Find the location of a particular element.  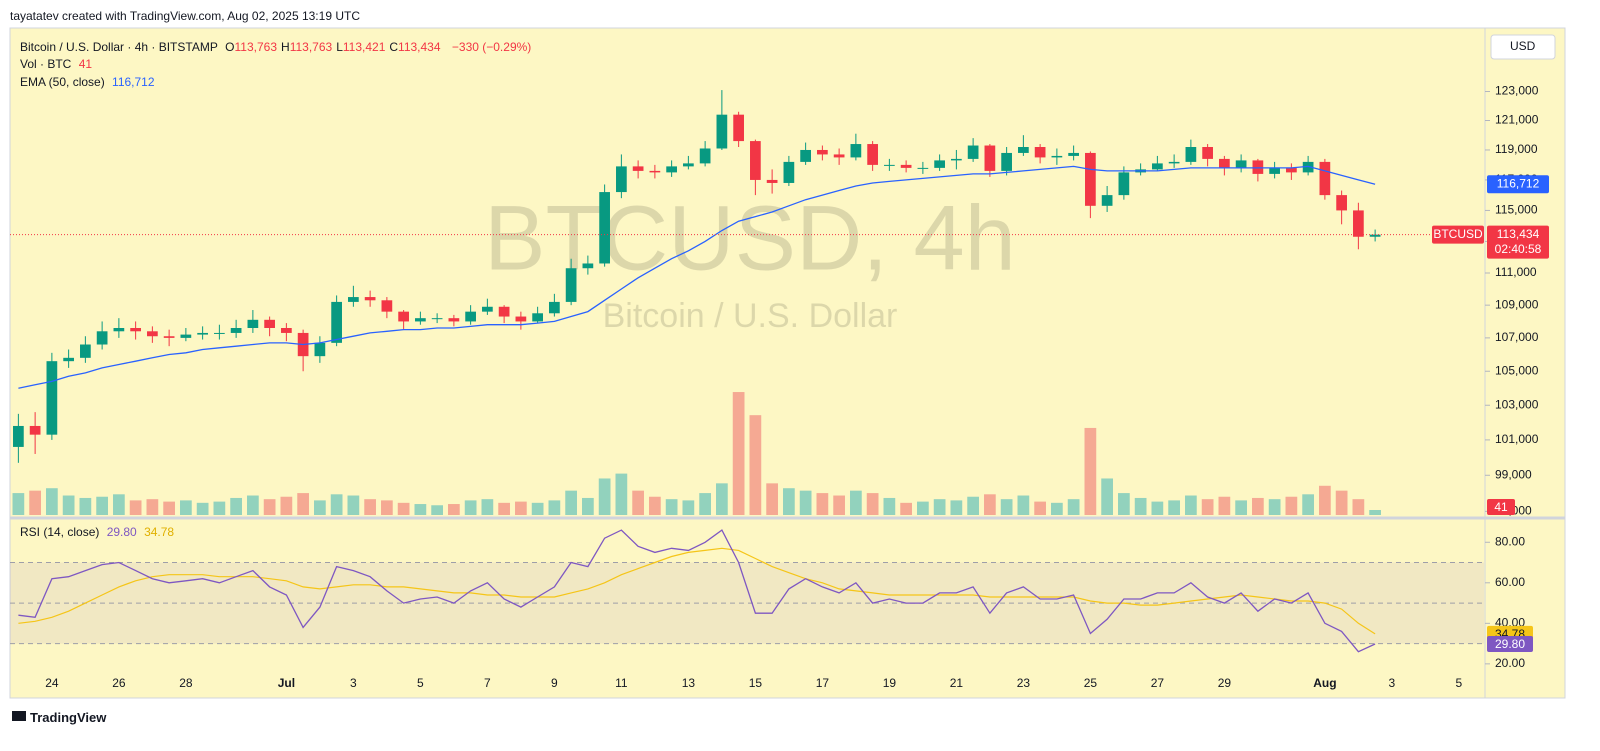

rsi-badge: 29.80 is located at coordinates (1510, 644).